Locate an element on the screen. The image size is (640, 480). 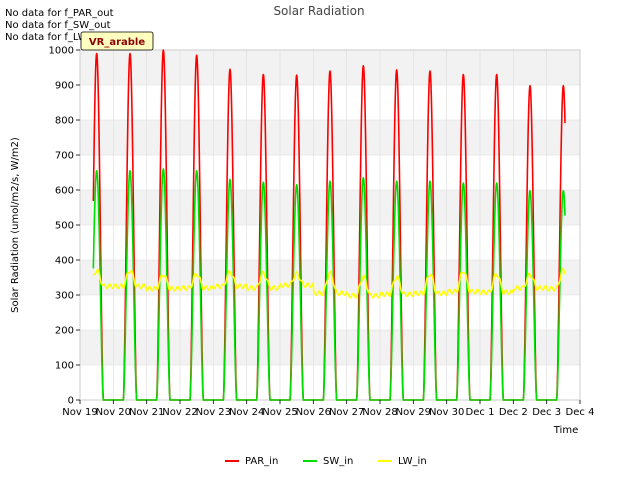
no-data-par-out: No data for f_PAR_out is located at coordinates (59, 13).